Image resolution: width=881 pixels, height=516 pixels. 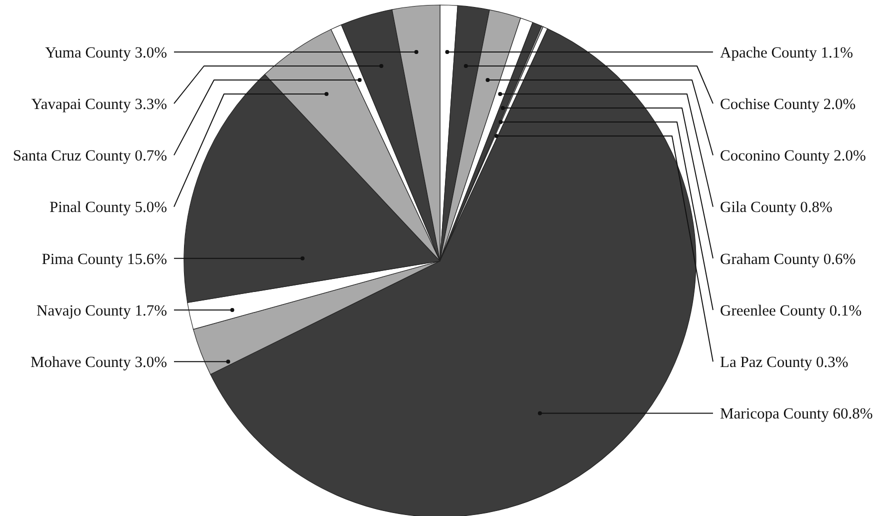 I want to click on slice-label: La Paz County 0.3%, so click(x=784, y=363).